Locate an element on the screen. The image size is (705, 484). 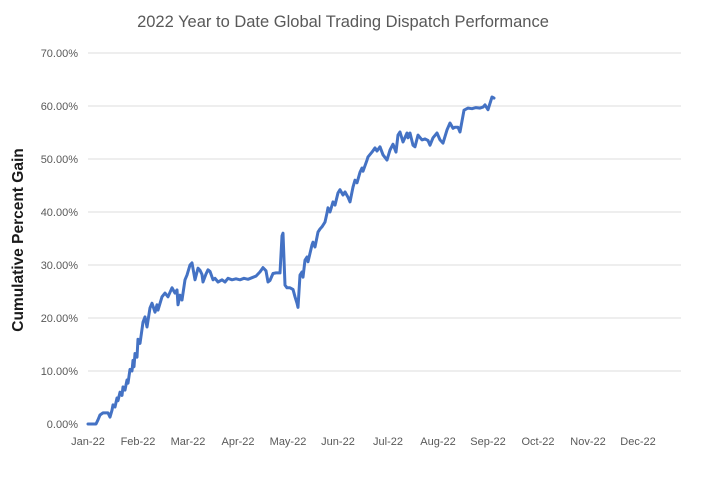
x-tick-label: May-22 is located at coordinates (288, 442).